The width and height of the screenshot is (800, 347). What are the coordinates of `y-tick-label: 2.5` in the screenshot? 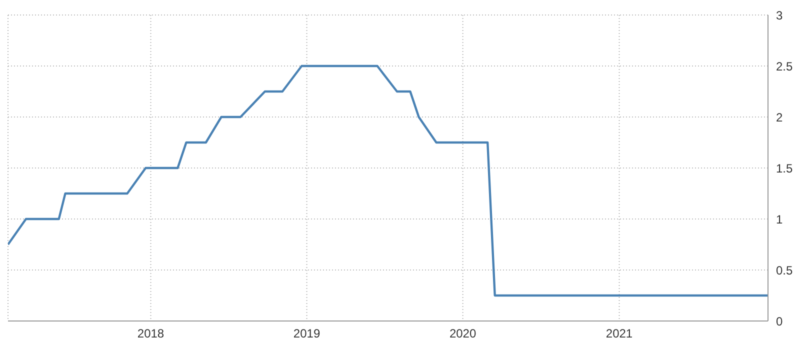 It's located at (785, 66).